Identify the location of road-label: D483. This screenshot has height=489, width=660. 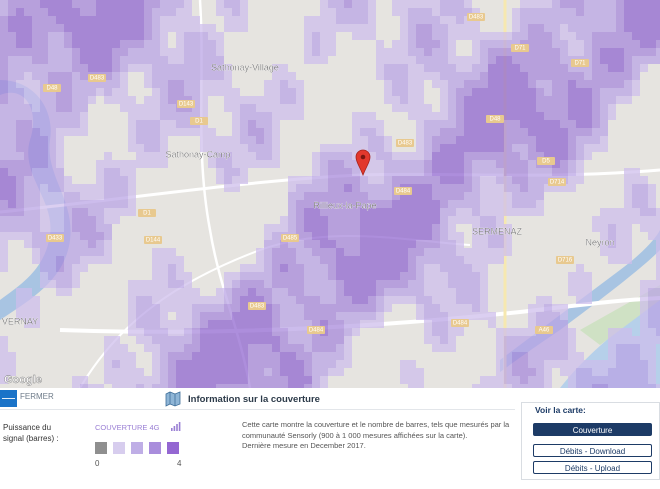
(476, 18).